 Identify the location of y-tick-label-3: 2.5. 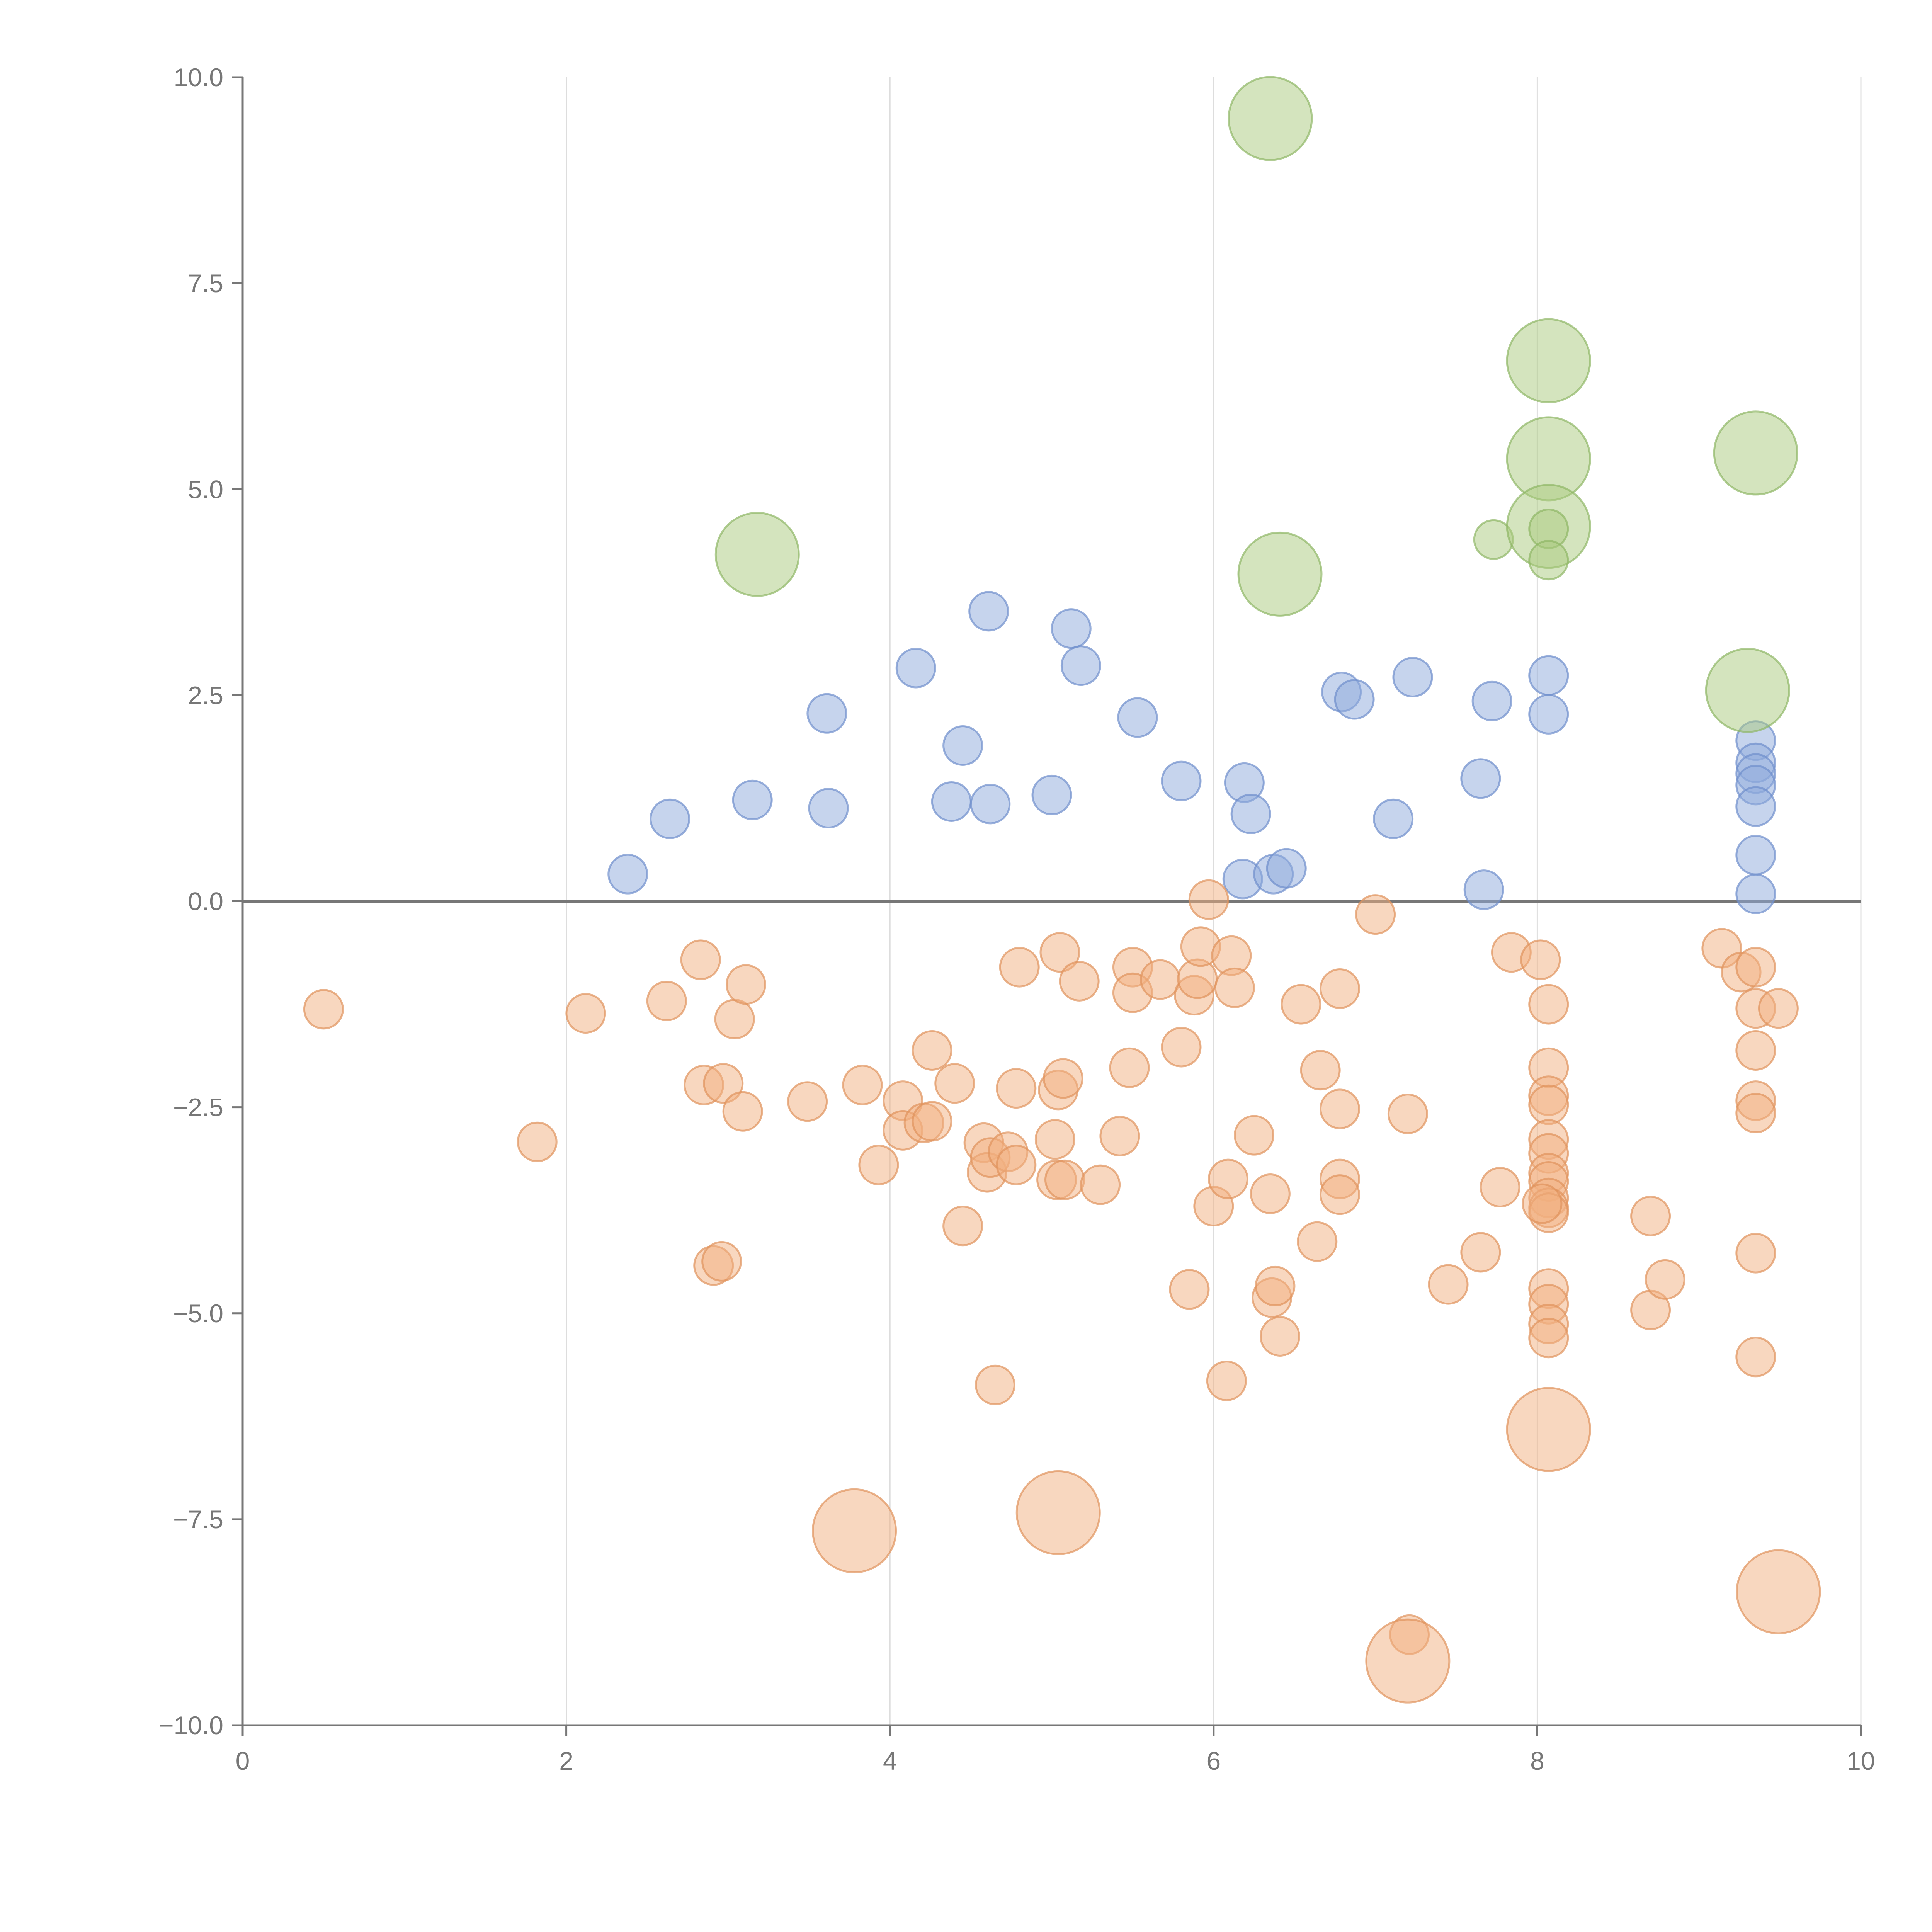
(205, 695).